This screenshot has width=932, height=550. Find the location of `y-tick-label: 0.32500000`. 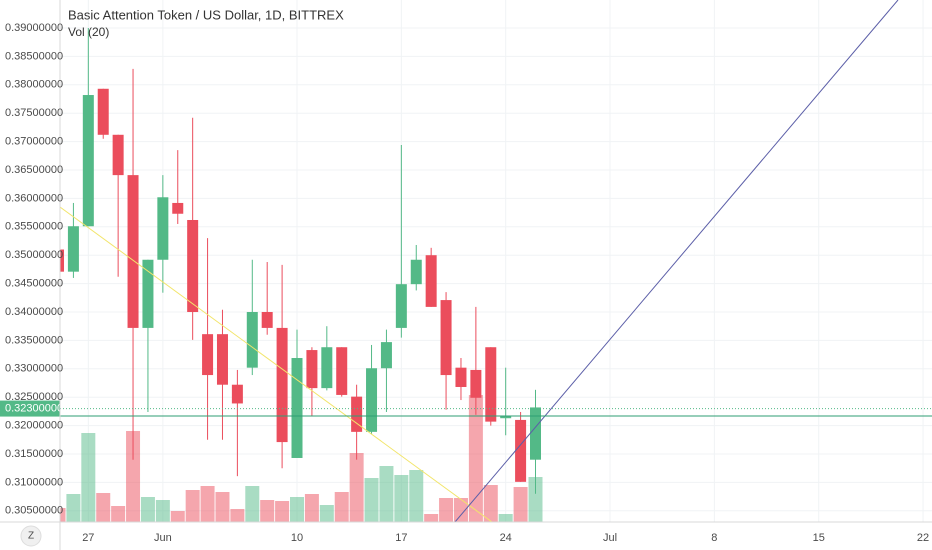

y-tick-label: 0.32500000 is located at coordinates (34, 397).